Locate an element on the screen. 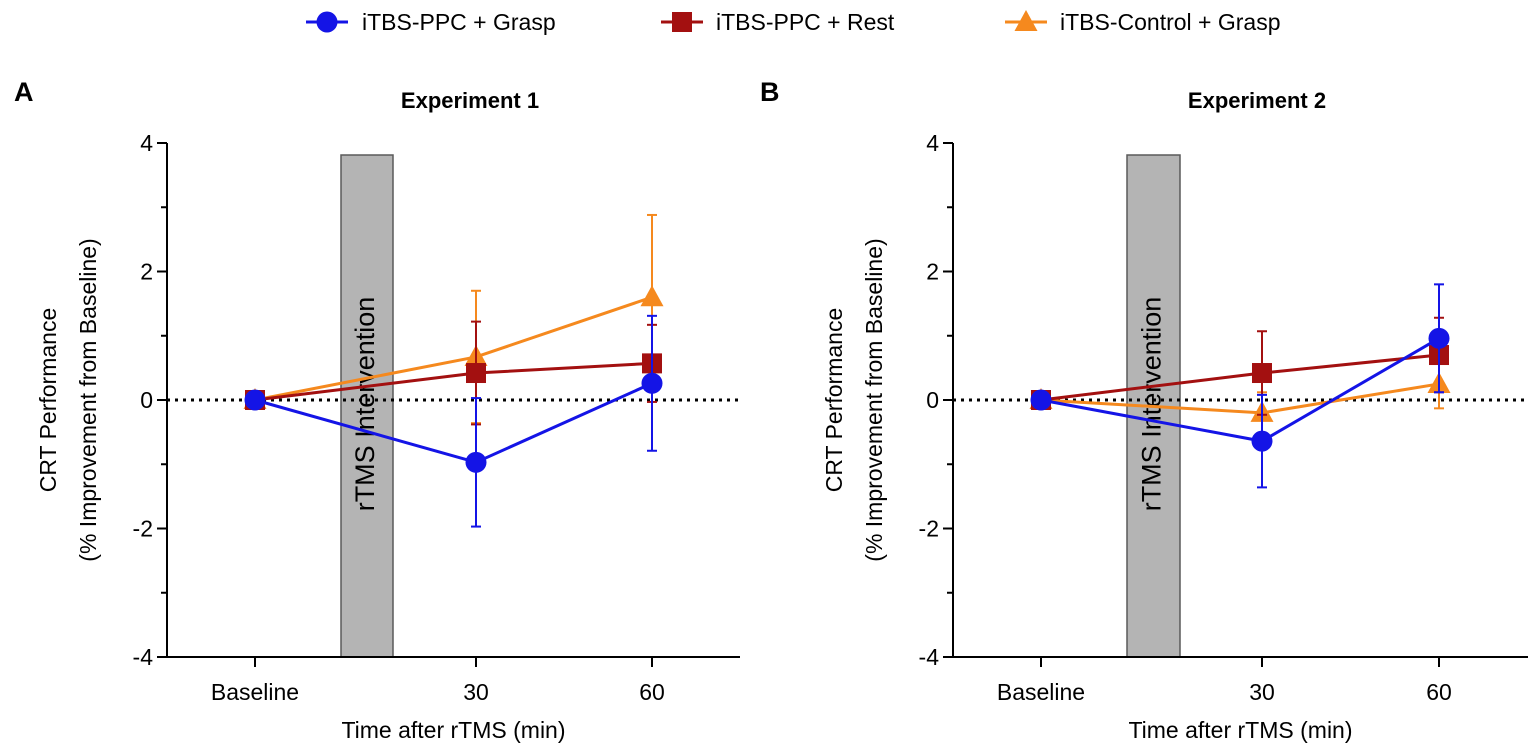 This screenshot has height=752, width=1535. intervention-band: rTMS Intervention is located at coordinates (367, 406).